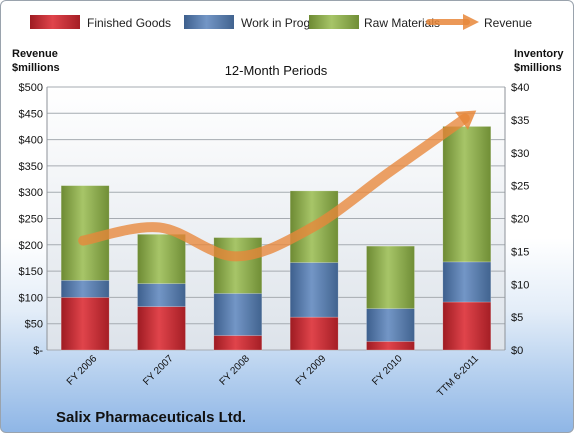  What do you see at coordinates (35, 54) in the screenshot?
I see `left-axis-title-line-1: Revenue` at bounding box center [35, 54].